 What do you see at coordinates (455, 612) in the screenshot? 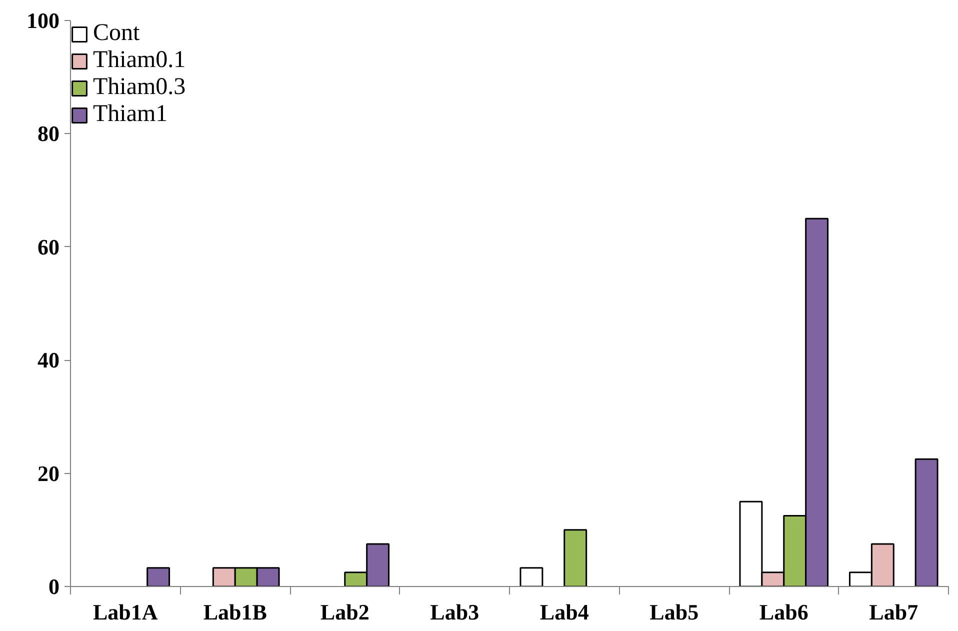
I see `x-tick-label: Lab3` at bounding box center [455, 612].